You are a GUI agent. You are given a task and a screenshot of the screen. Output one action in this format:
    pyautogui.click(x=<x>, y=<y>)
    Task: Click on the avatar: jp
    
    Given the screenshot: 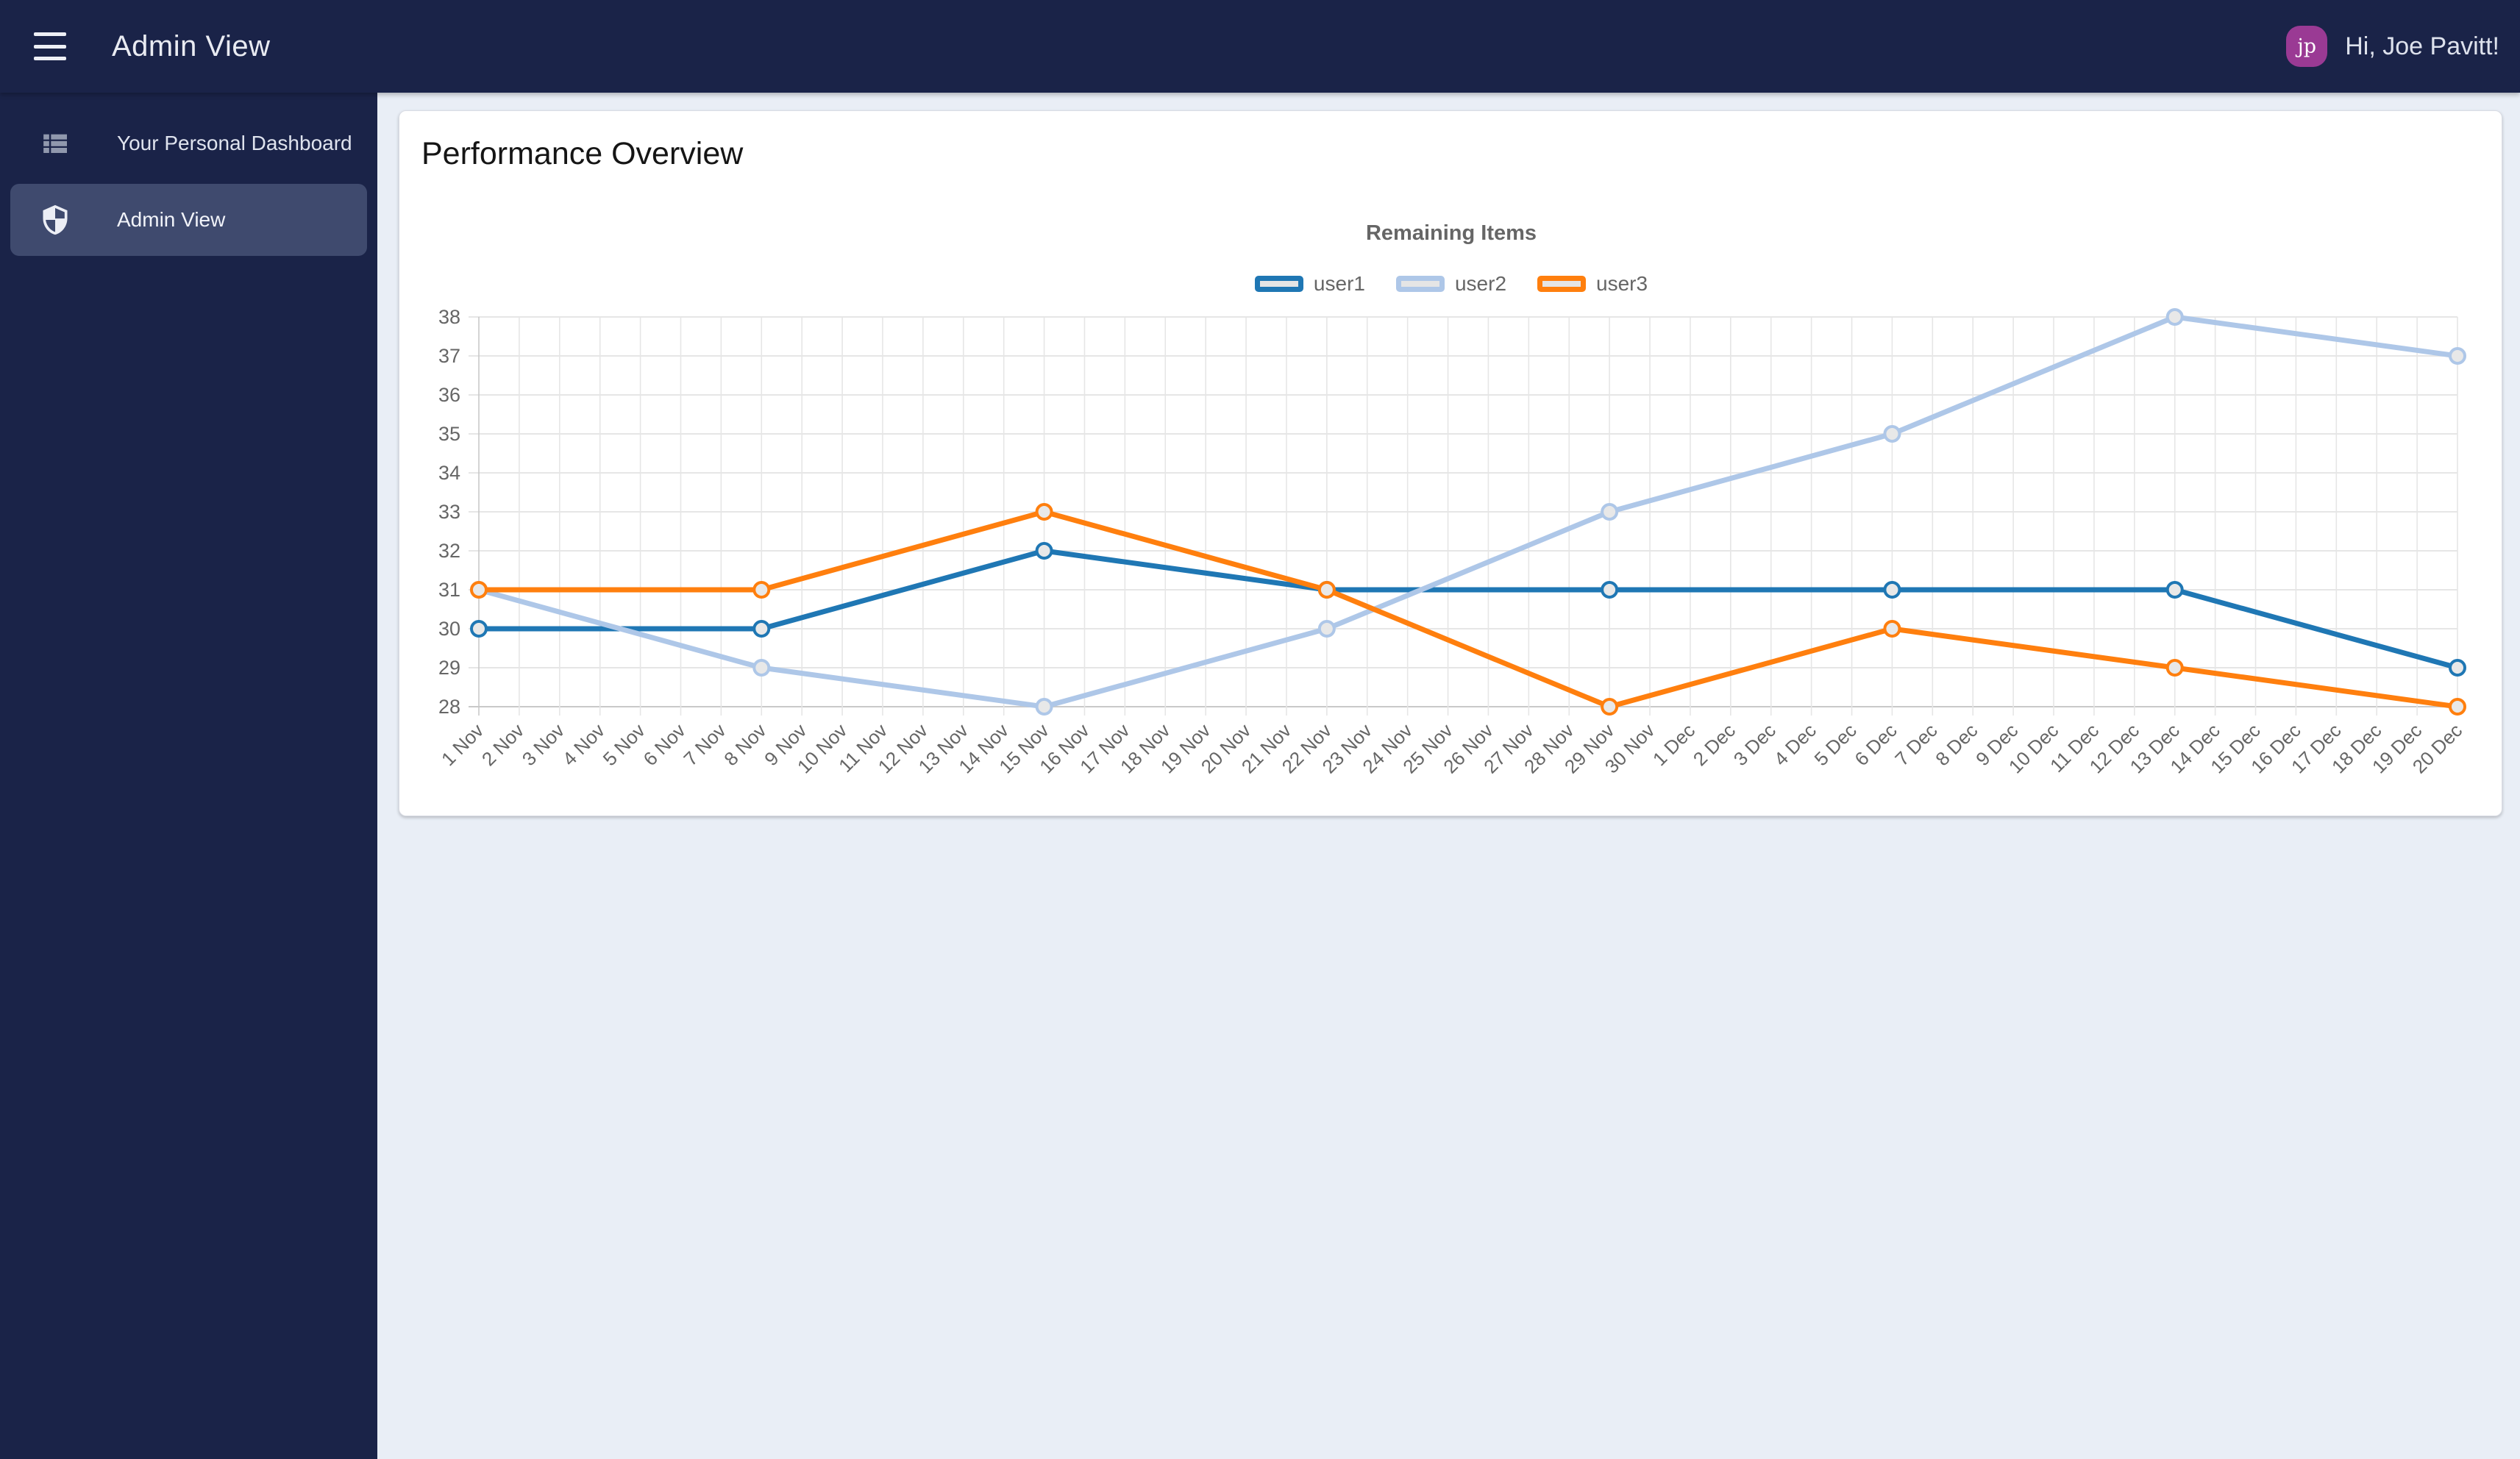 What is the action you would take?
    pyautogui.click(x=2307, y=46)
    